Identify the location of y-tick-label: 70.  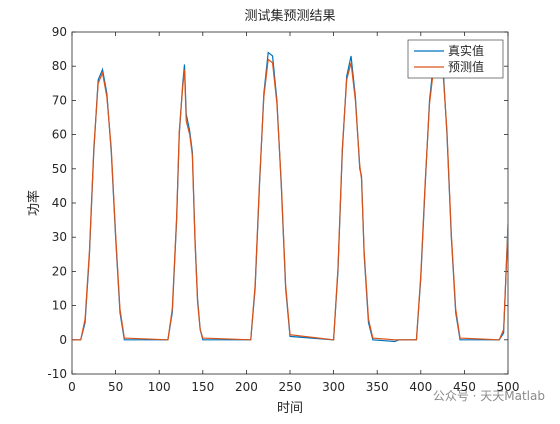
(59, 100).